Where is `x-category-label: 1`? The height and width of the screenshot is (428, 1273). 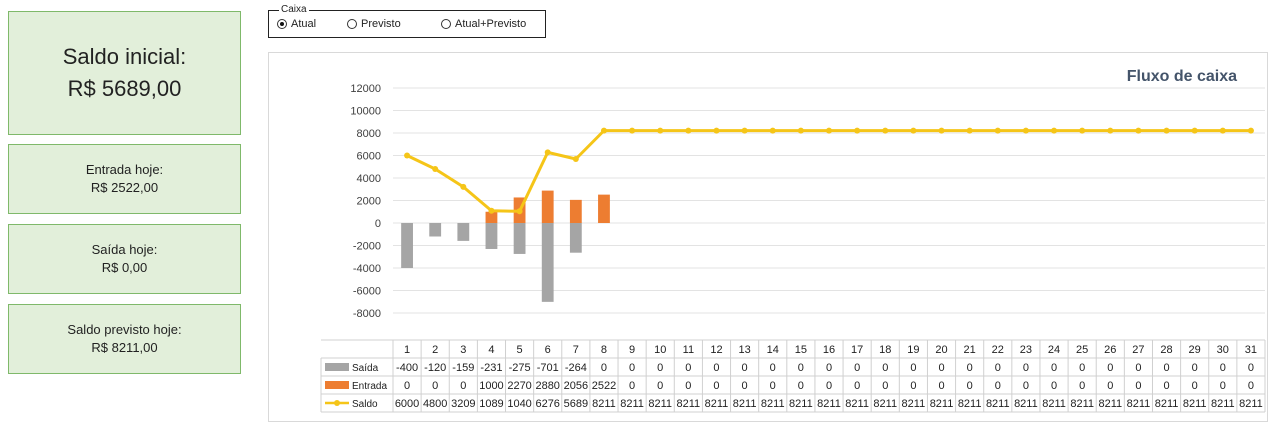 x-category-label: 1 is located at coordinates (407, 350).